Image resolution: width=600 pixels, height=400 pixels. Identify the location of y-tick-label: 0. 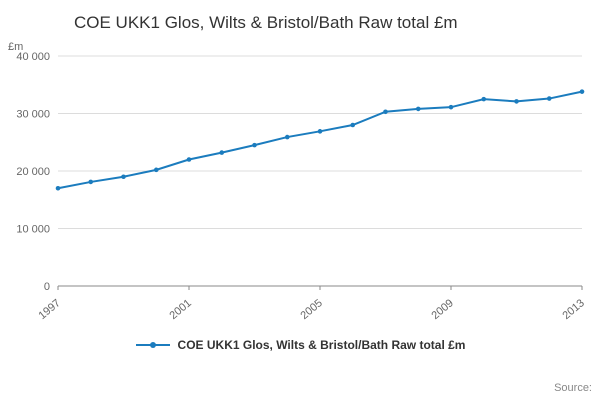
(47, 287).